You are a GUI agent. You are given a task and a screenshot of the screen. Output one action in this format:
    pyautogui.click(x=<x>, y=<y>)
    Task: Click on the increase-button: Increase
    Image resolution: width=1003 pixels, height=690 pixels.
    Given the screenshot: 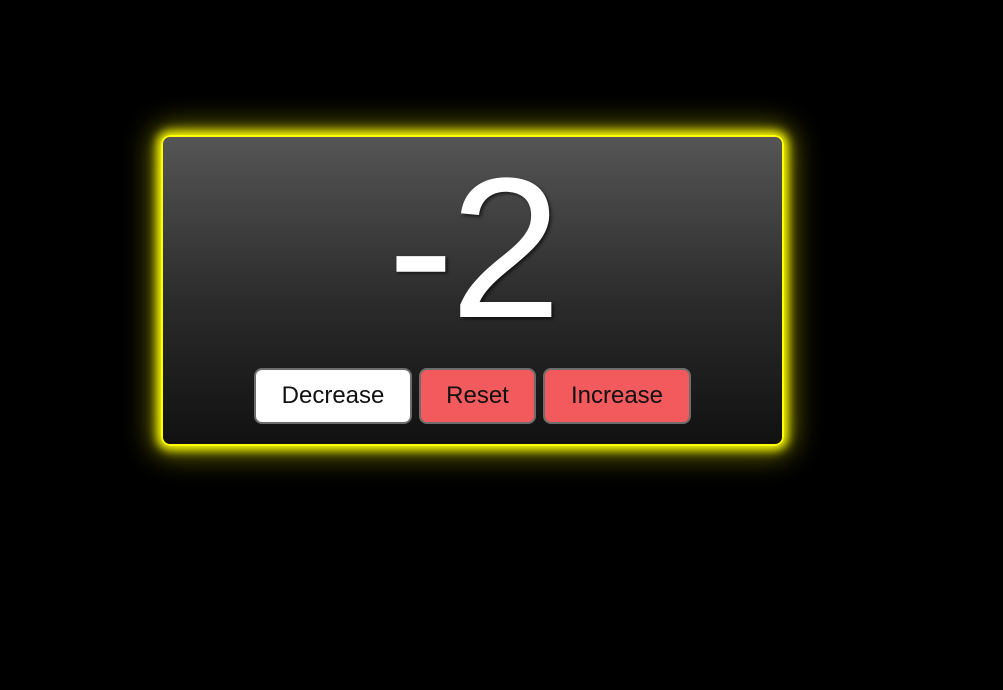 What is the action you would take?
    pyautogui.click(x=617, y=396)
    